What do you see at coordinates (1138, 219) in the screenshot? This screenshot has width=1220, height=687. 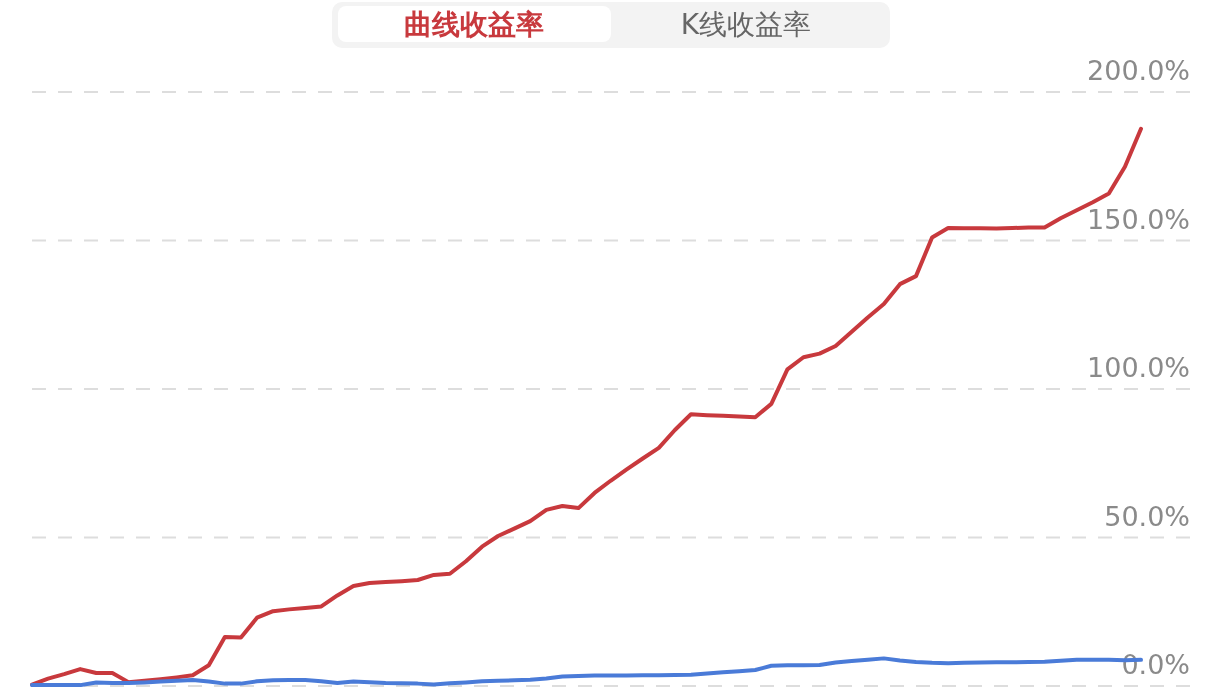 I see `y-tick-label: 150.0%` at bounding box center [1138, 219].